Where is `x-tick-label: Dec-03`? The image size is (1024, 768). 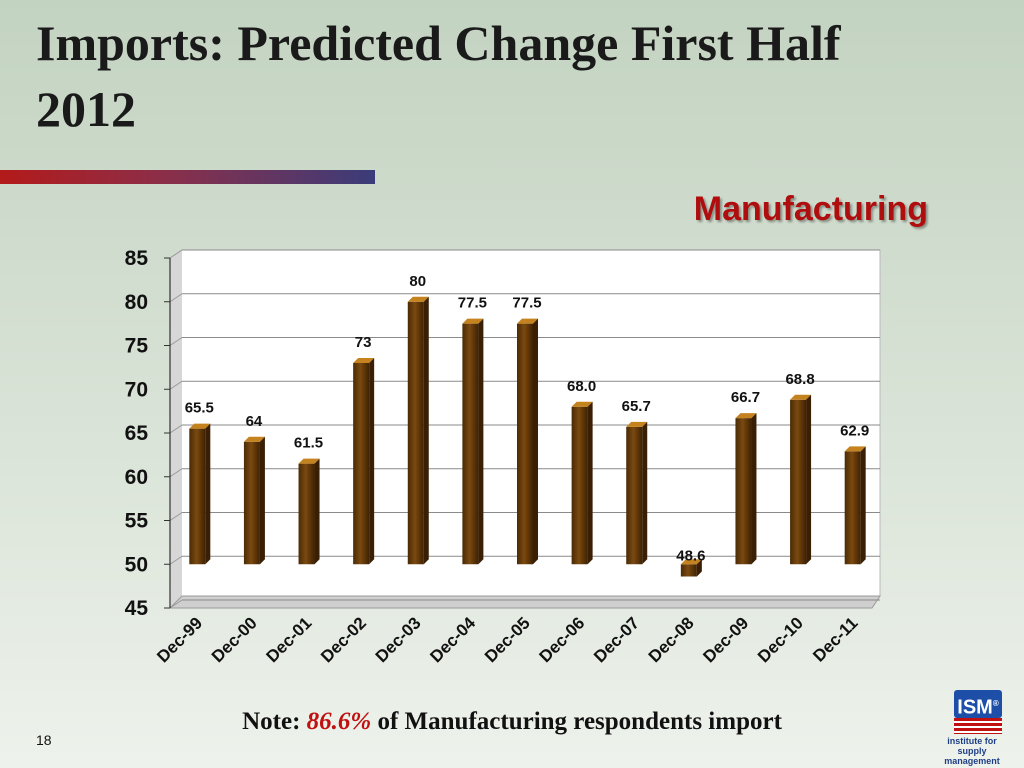 x-tick-label: Dec-03 is located at coordinates (398, 639).